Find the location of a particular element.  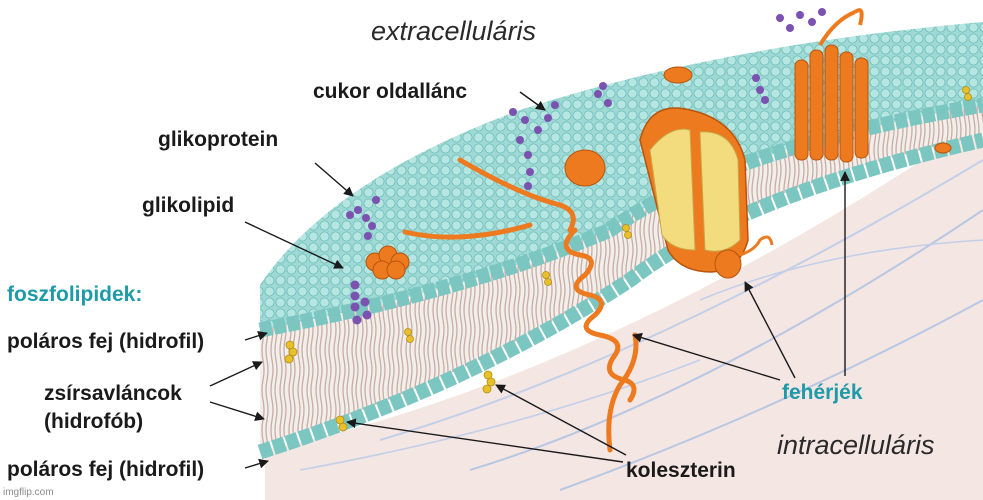

extracellular-label: extracelluláris is located at coordinates (454, 31).